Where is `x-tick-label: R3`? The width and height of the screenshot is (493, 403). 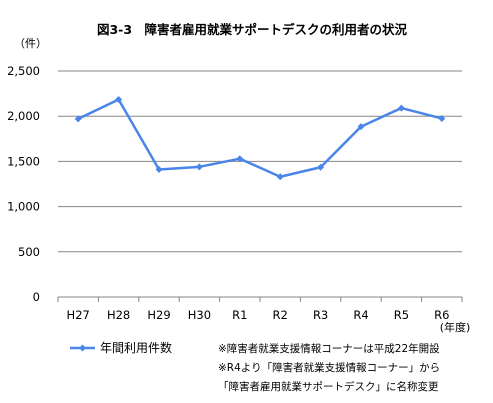 x-tick-label: R3 is located at coordinates (320, 315).